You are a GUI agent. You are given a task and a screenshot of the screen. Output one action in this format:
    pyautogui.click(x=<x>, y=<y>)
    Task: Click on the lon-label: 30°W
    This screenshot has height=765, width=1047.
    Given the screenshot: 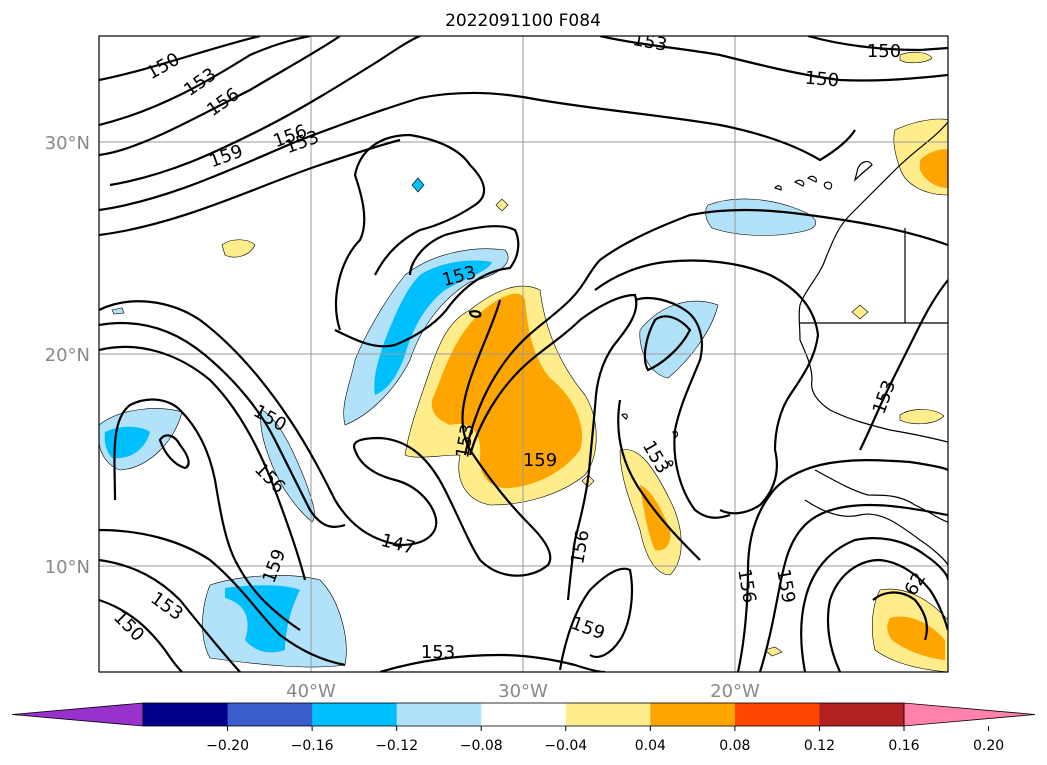 What is the action you would take?
    pyautogui.click(x=523, y=691)
    